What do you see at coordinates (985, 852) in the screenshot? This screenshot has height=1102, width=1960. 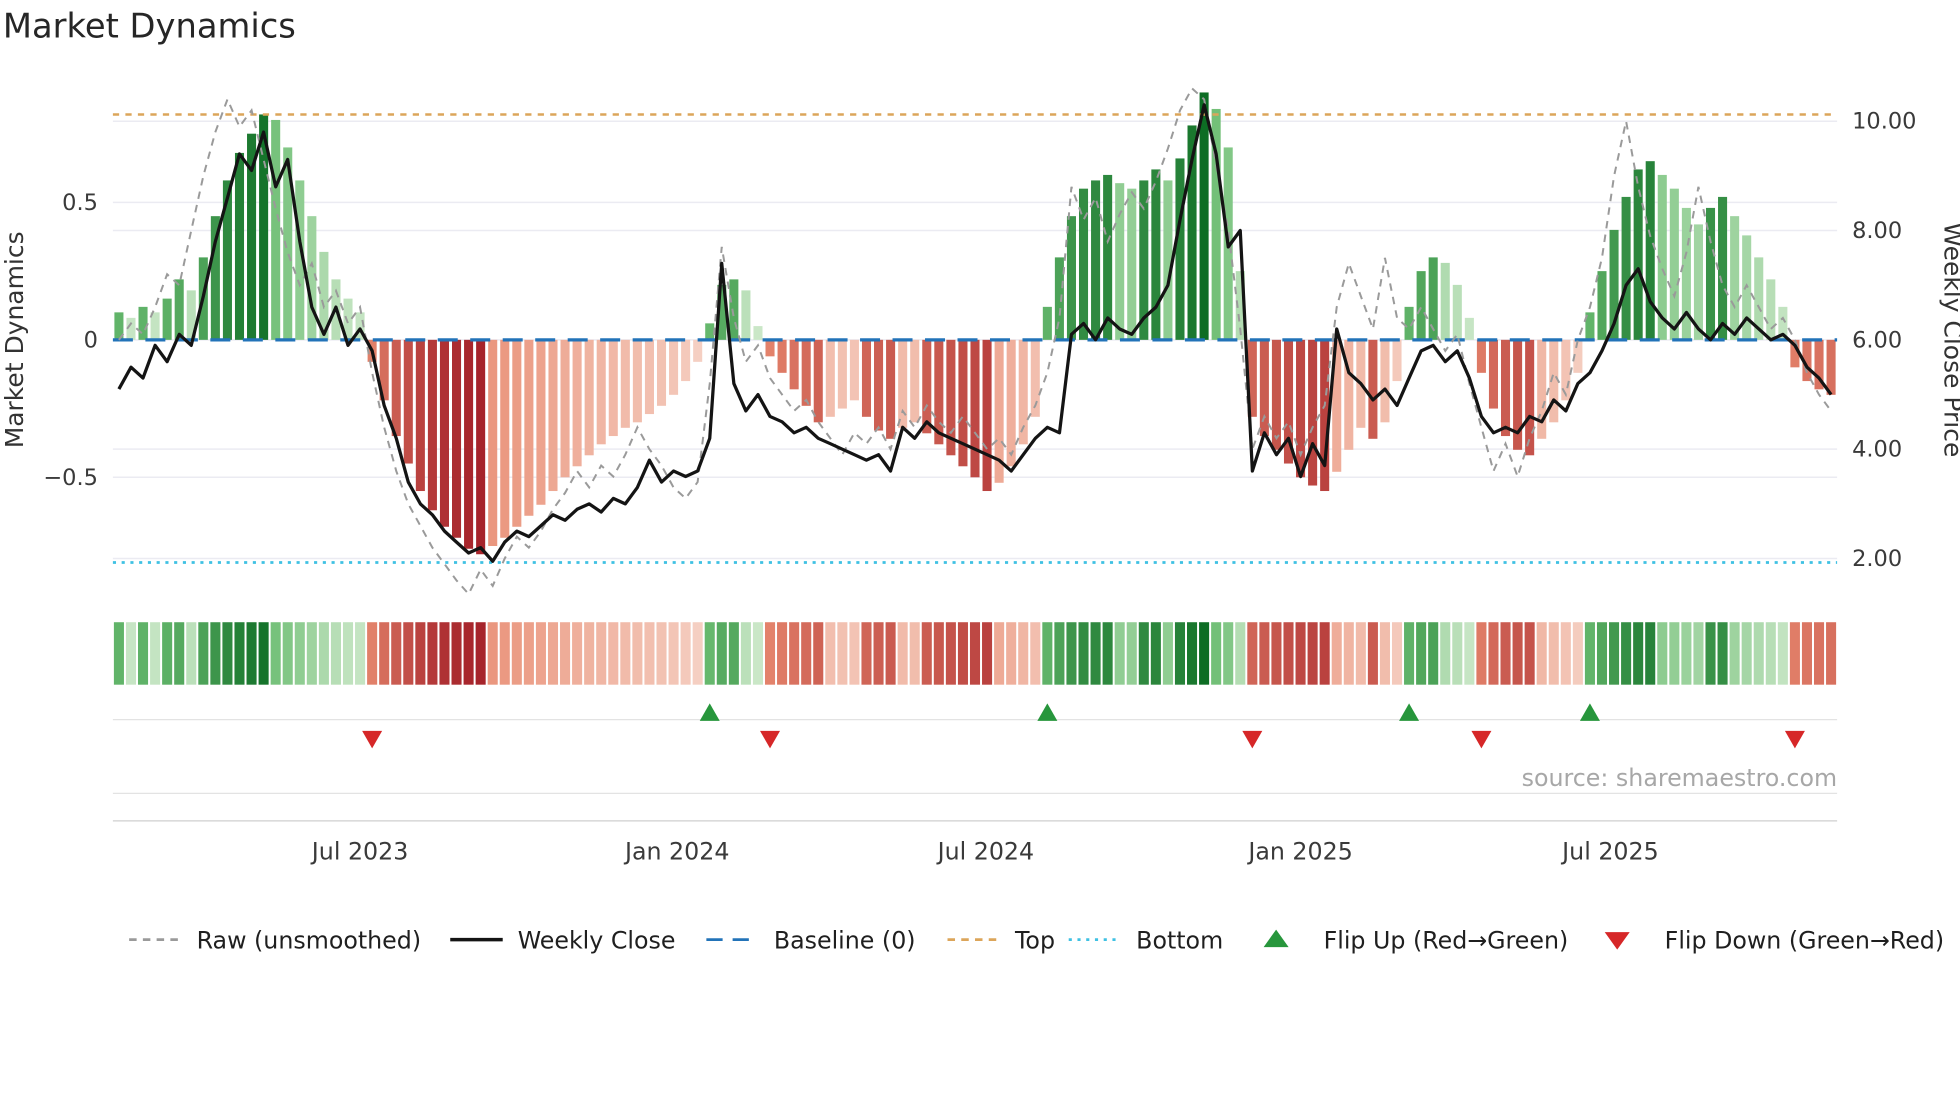 I see `x-tick-label: Jul 2024` at bounding box center [985, 852].